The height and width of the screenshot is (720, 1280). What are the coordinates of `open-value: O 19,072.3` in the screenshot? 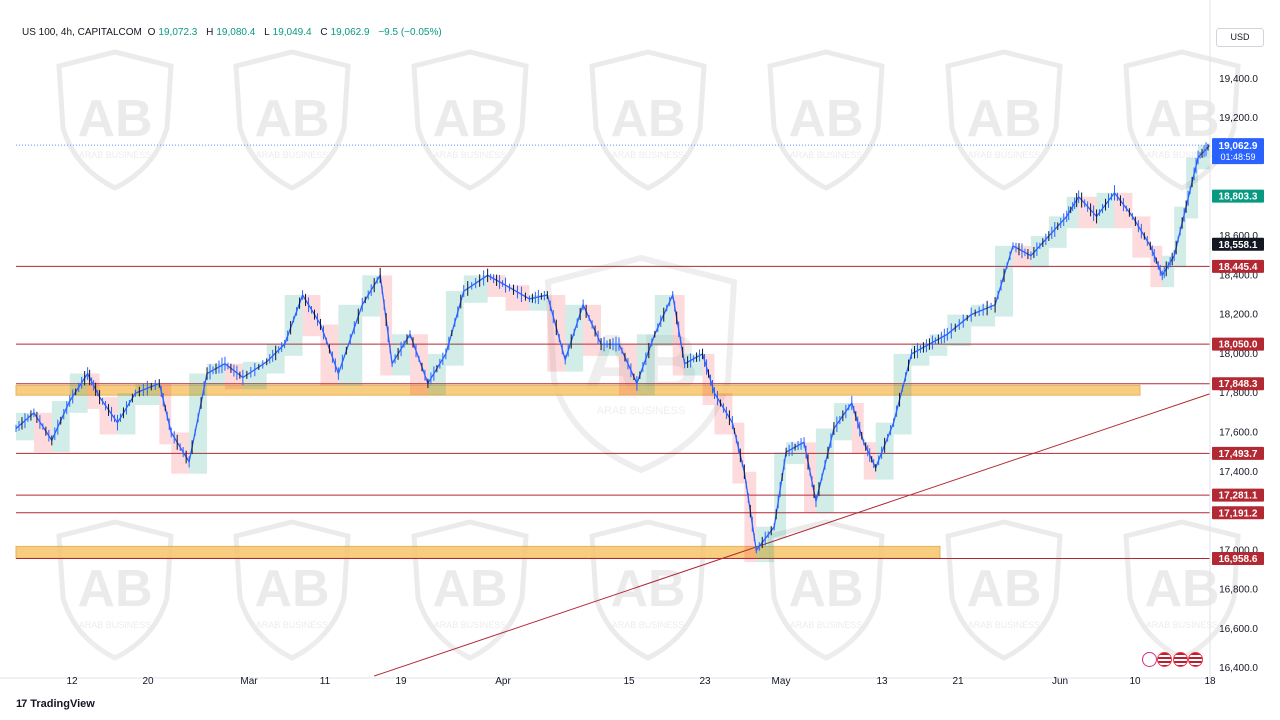 It's located at (172, 32).